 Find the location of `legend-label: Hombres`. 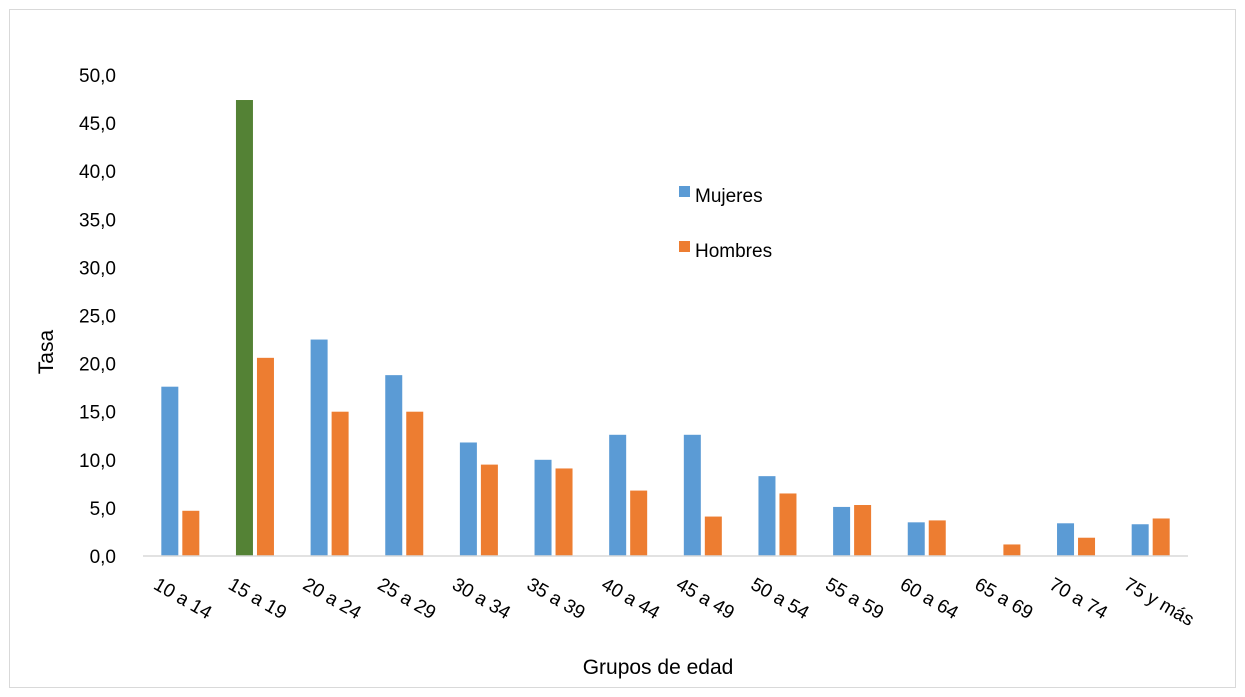

legend-label: Hombres is located at coordinates (733, 251).